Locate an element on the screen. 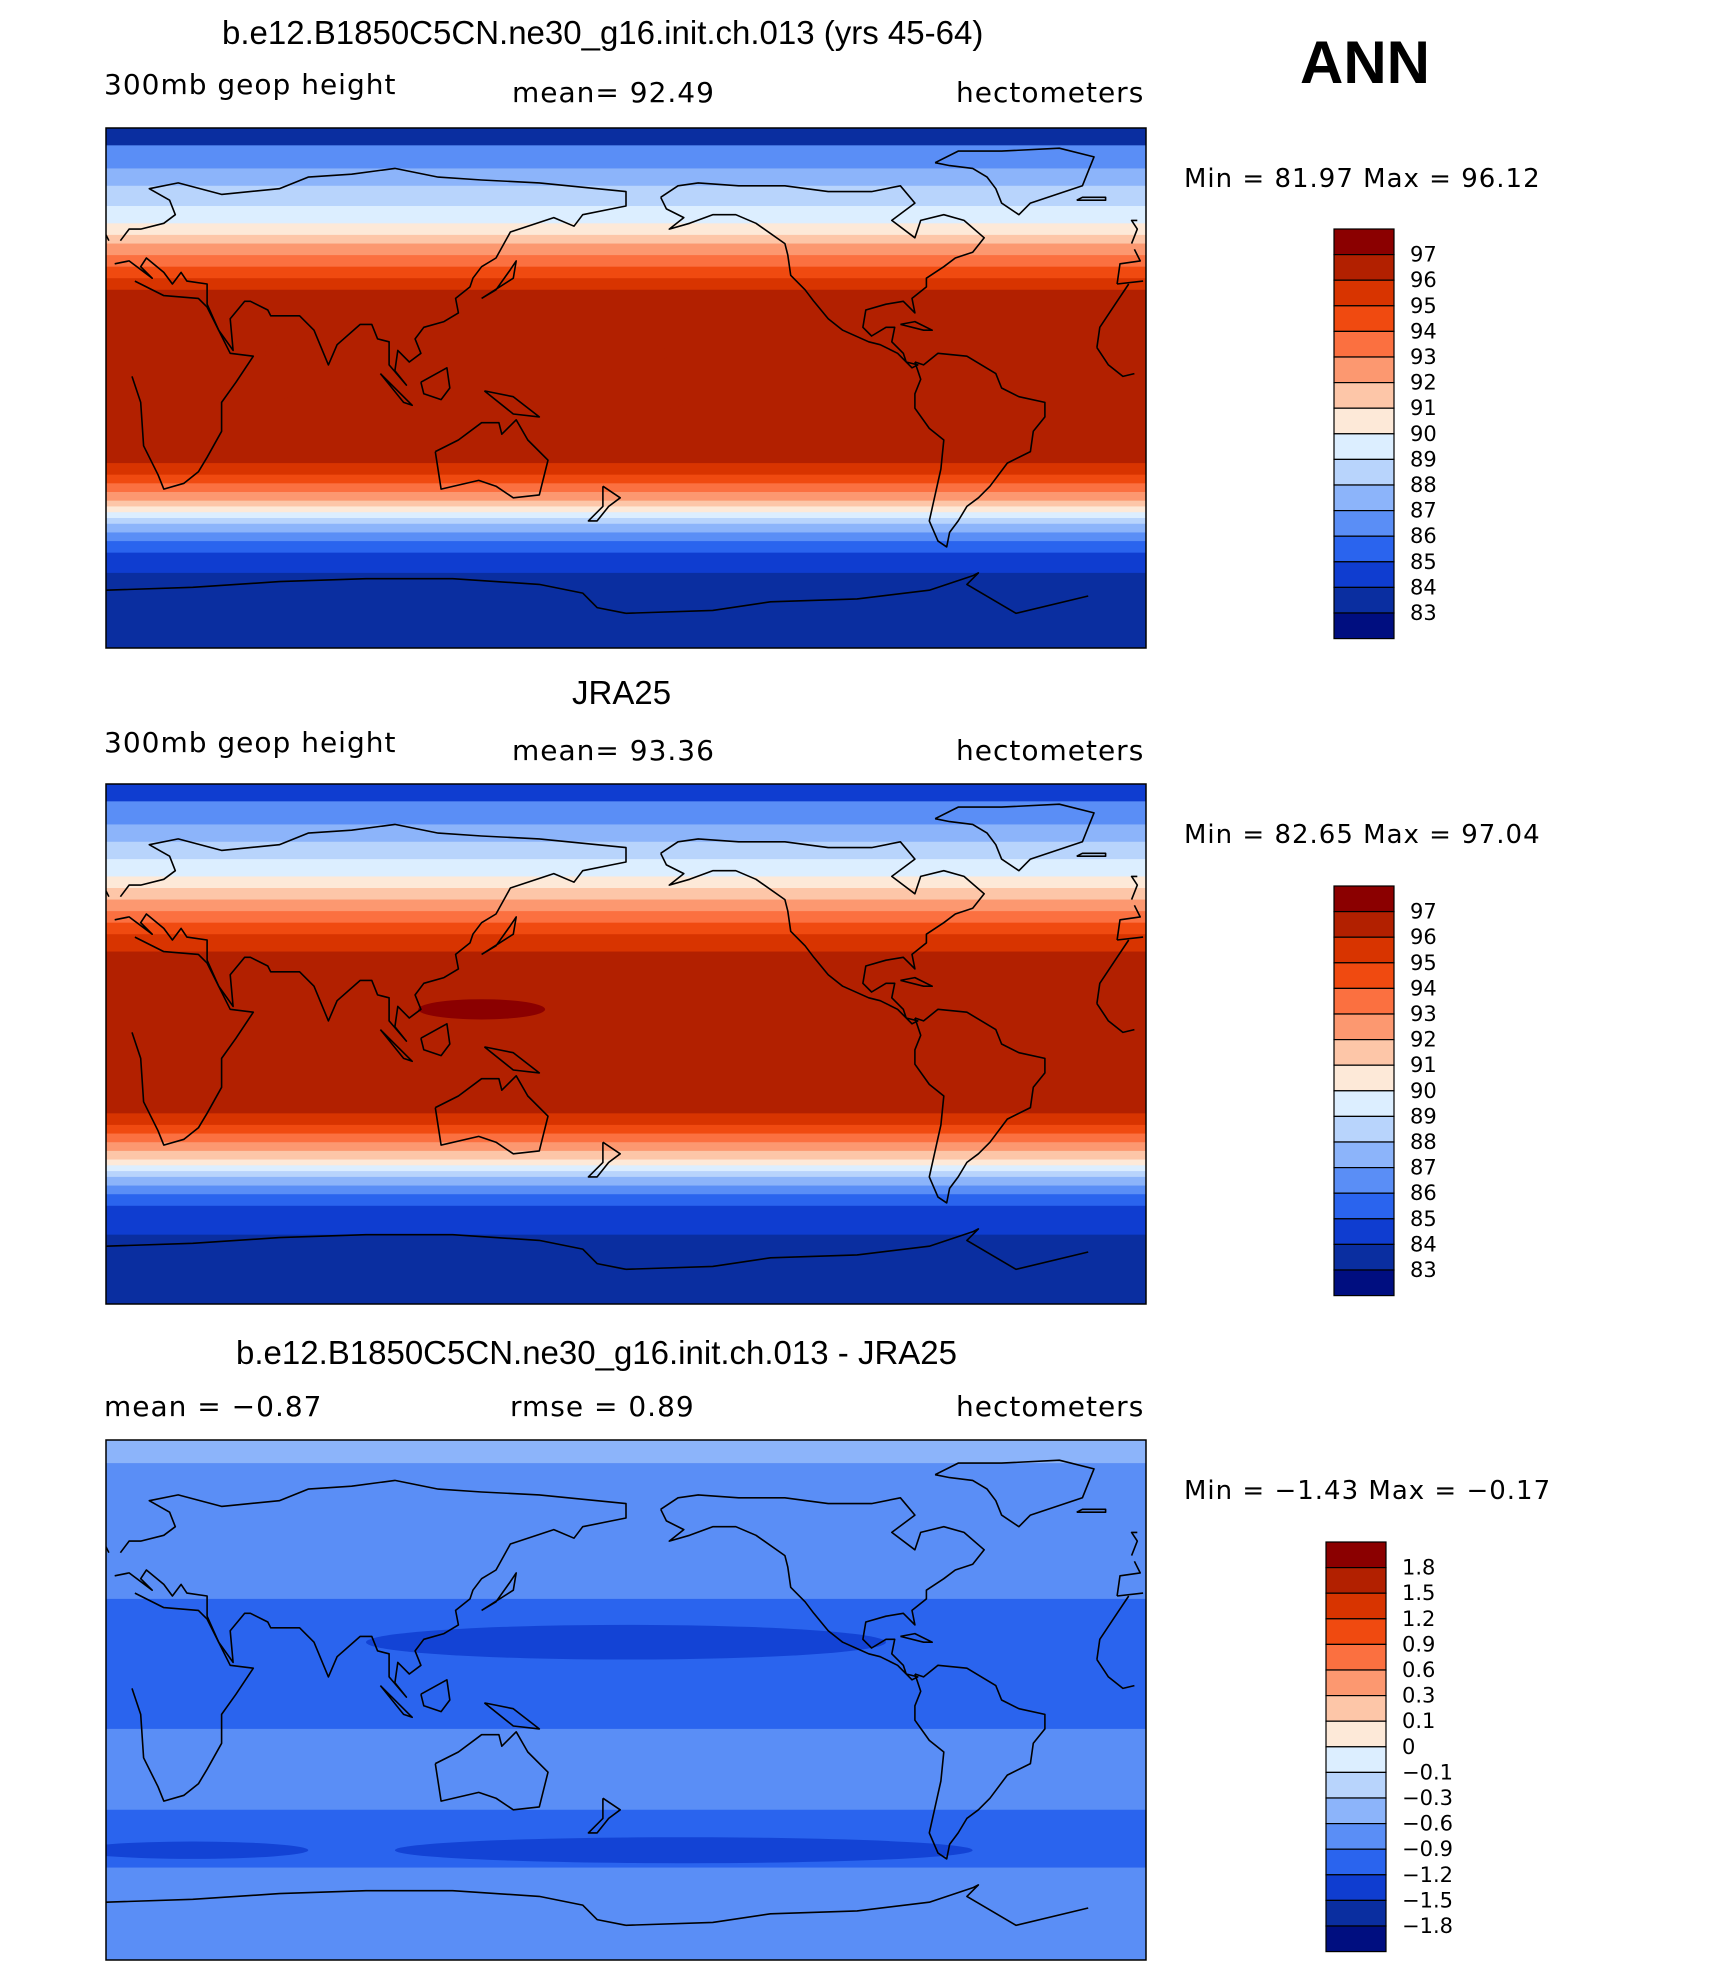  panel3-colorbar-label-5: 0.3 is located at coordinates (1418, 1696).